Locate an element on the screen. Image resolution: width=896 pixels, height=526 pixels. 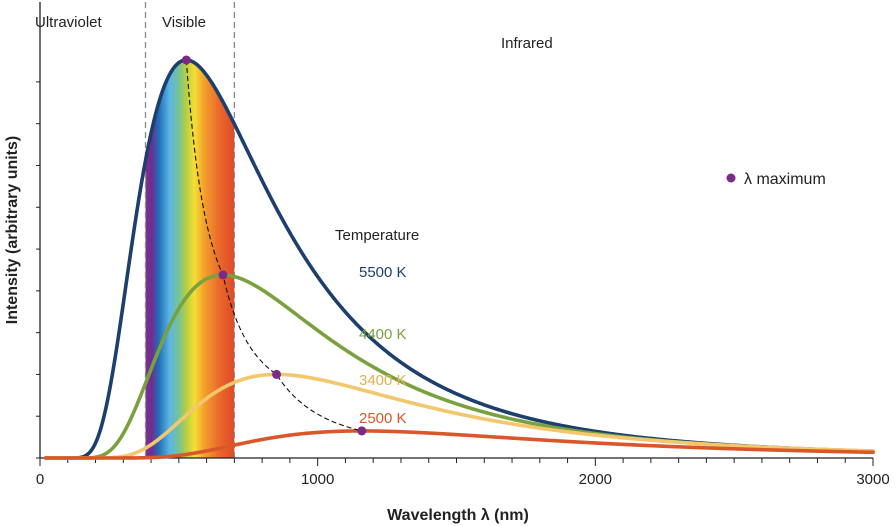
region-label-infrared: Infrared is located at coordinates (527, 43).